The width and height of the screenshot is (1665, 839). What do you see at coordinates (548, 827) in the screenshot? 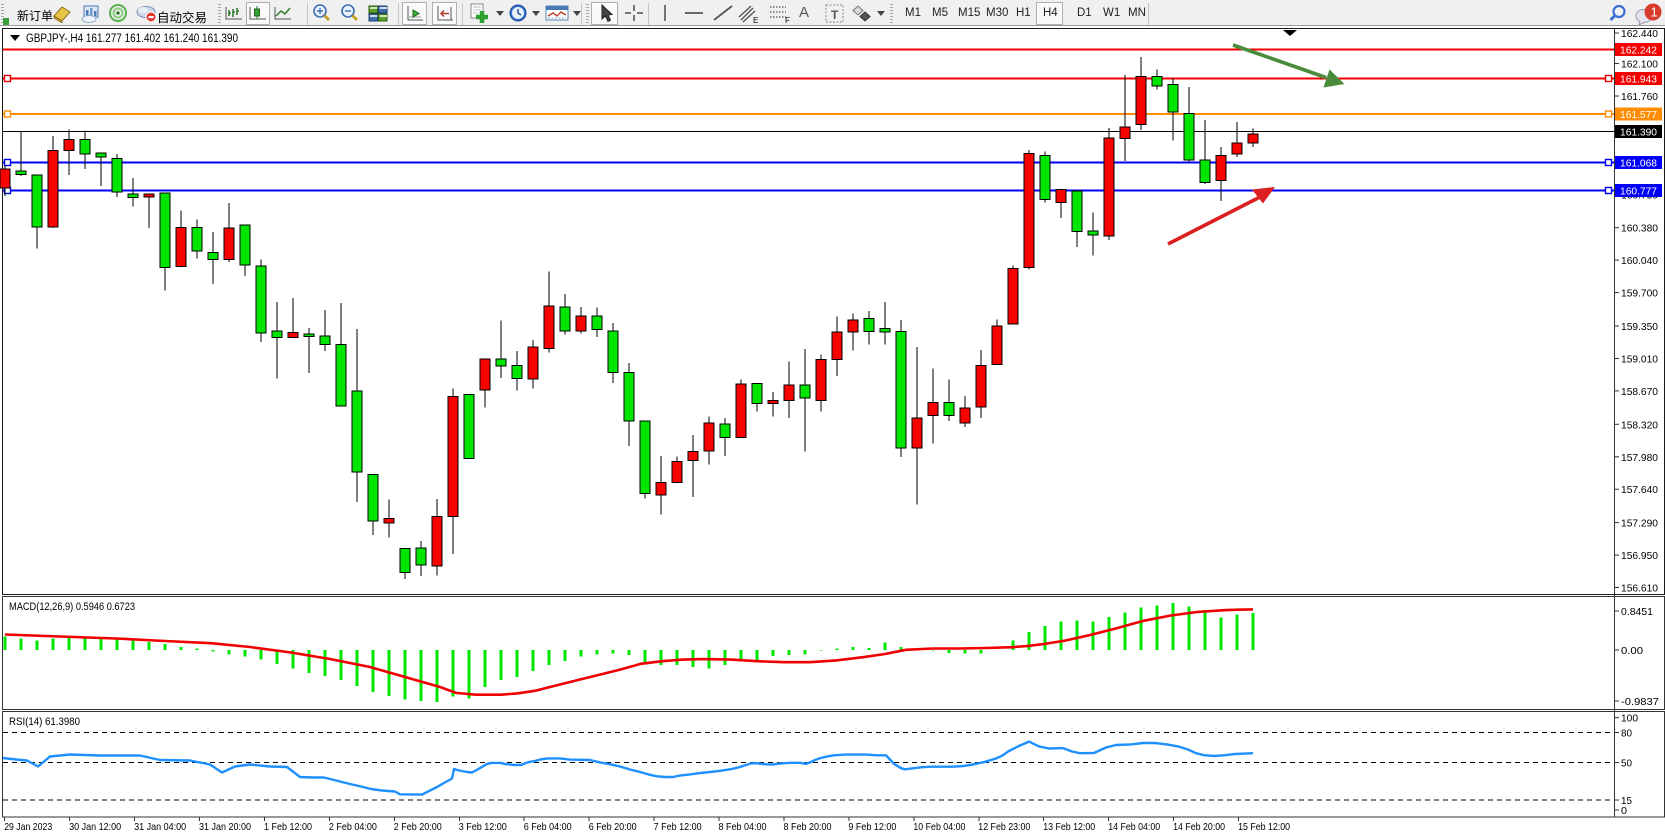
I see `svg-text: 6 Feb 04:00` at bounding box center [548, 827].